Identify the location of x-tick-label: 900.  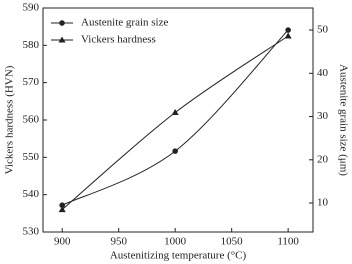
(62, 242).